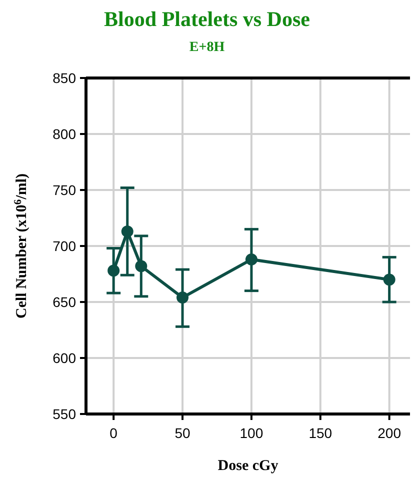 The width and height of the screenshot is (414, 478). I want to click on y-tick-label: 850, so click(64, 78).